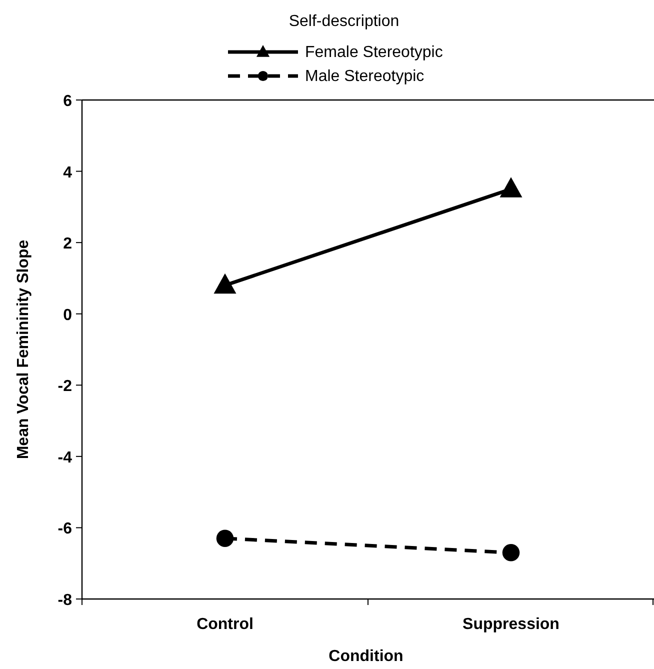 Image resolution: width=654 pixels, height=669 pixels. Describe the element at coordinates (225, 624) in the screenshot. I see `x-tick-label: Control` at that location.